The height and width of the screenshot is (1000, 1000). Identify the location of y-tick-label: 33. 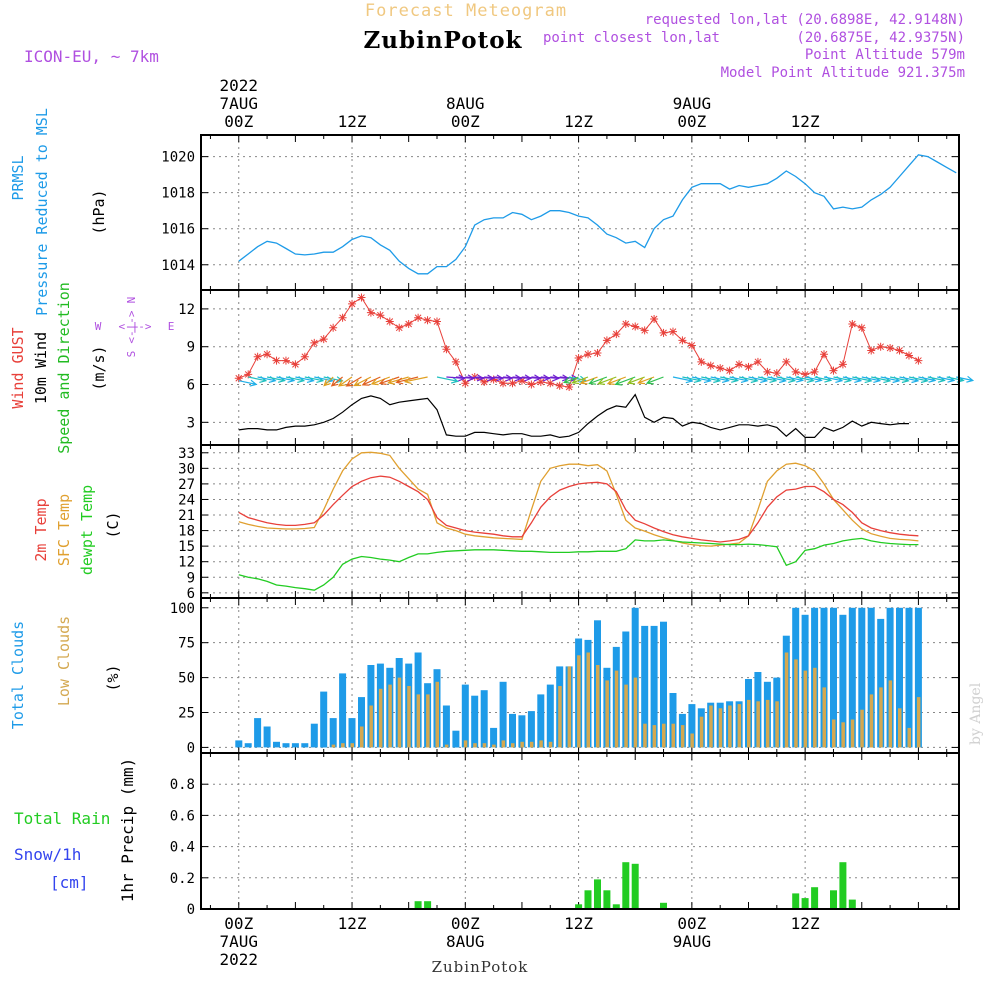
(186, 454).